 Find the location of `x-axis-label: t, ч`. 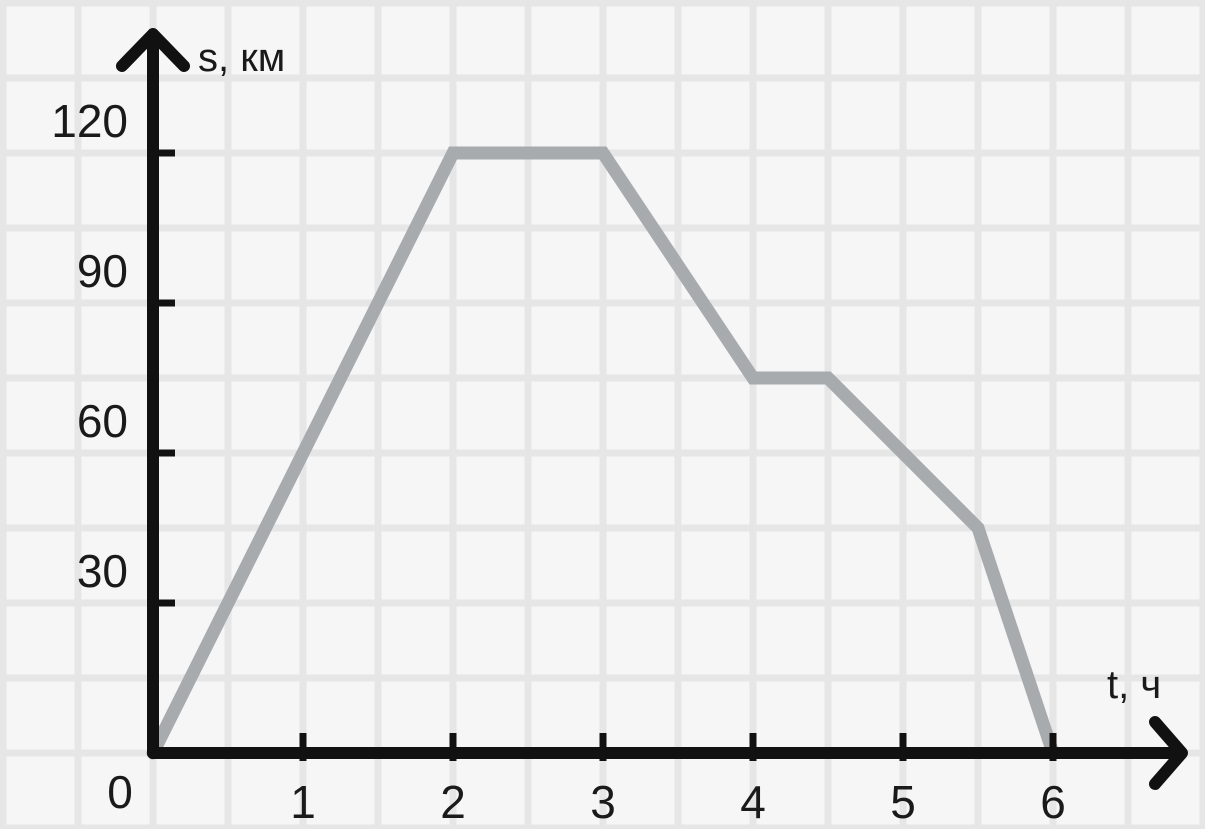

x-axis-label: t, ч is located at coordinates (1134, 685).